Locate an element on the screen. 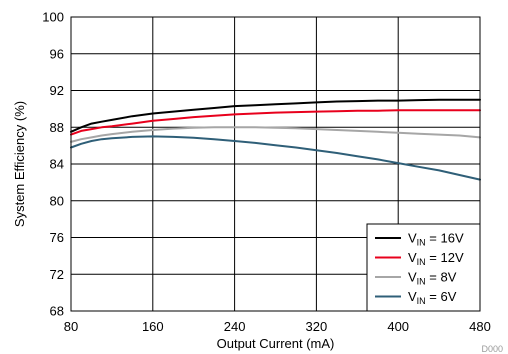 This screenshot has height=354, width=508. y-tick-label: 72 is located at coordinates (57, 274).